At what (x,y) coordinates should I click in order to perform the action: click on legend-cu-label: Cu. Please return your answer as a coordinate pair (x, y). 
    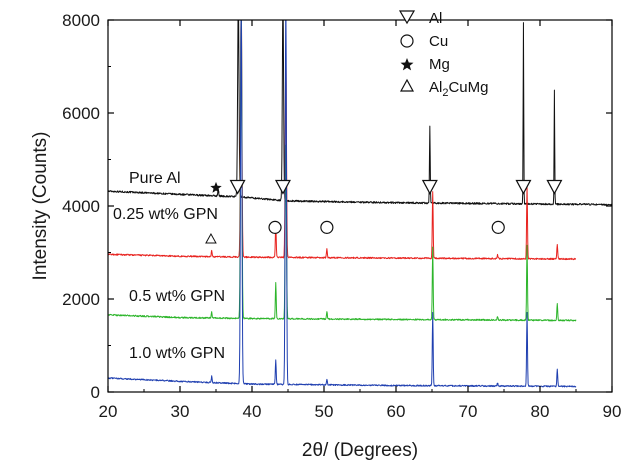
    Looking at the image, I should click on (438, 41).